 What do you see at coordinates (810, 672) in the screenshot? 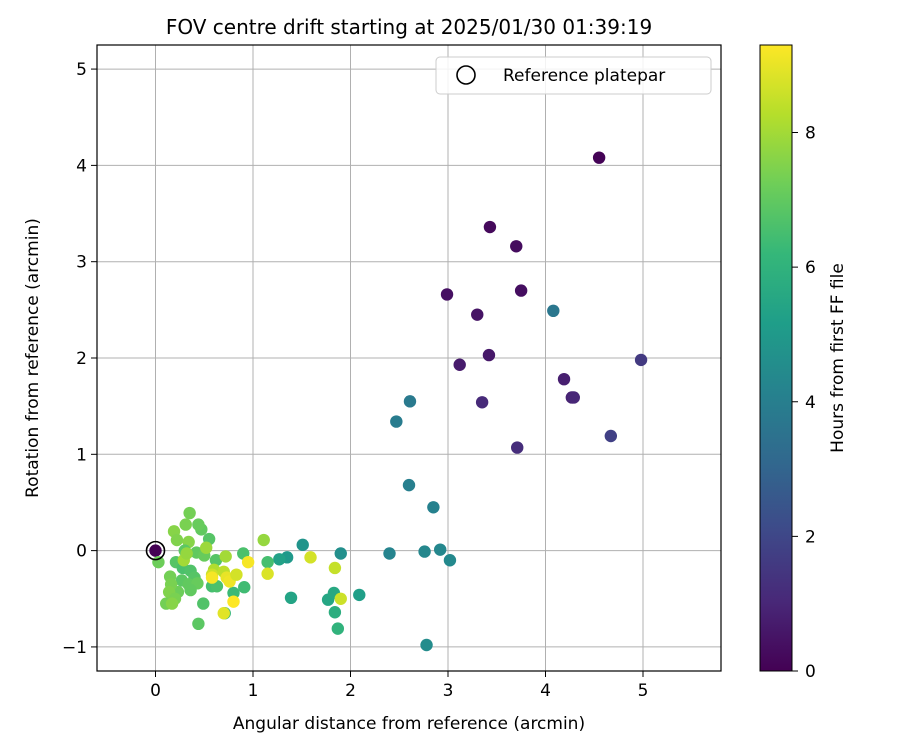
I see `colorbar-tick-label: 0` at bounding box center [810, 672].